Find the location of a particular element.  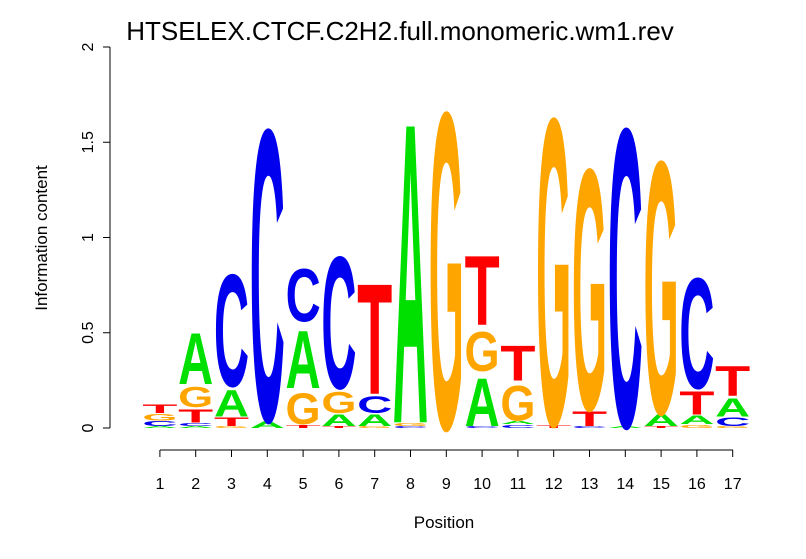

x-tick-label: 1 is located at coordinates (159, 484).